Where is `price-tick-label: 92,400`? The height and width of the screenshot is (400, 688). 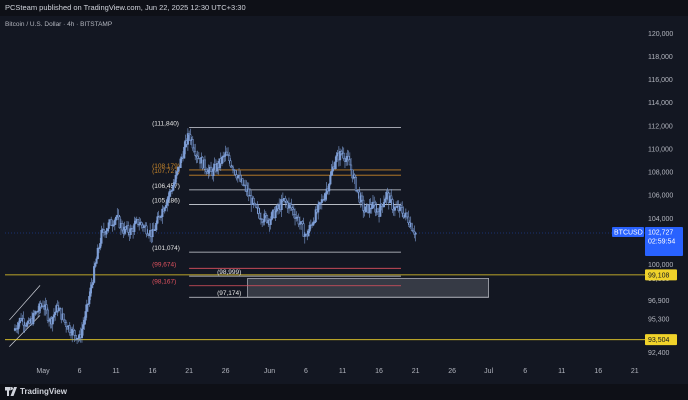 price-tick-label: 92,400 is located at coordinates (659, 353).